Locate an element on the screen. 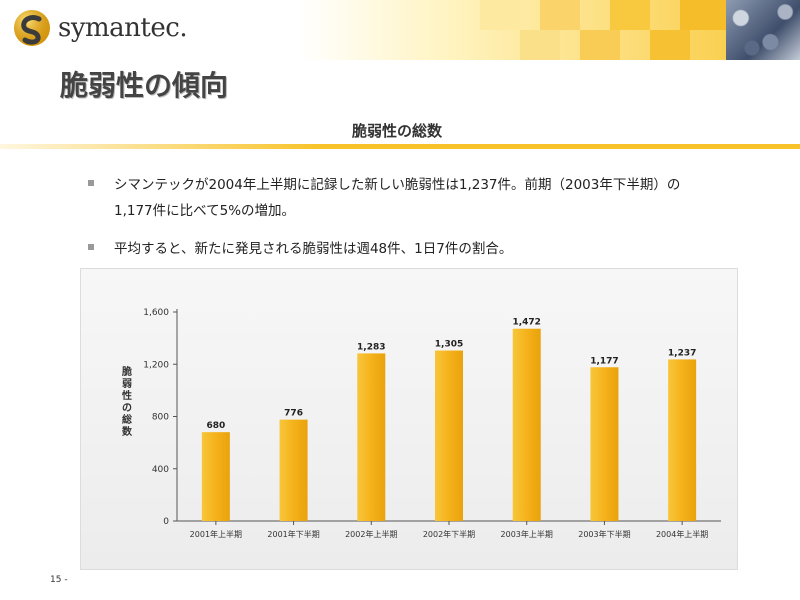 Image resolution: width=800 pixels, height=600 pixels. logo: symantec. is located at coordinates (100, 28).